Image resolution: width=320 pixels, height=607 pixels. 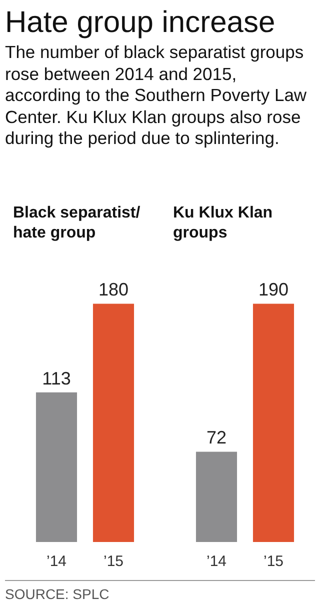 I want to click on chart-title: Black separatist/ hate group, so click(x=79, y=223).